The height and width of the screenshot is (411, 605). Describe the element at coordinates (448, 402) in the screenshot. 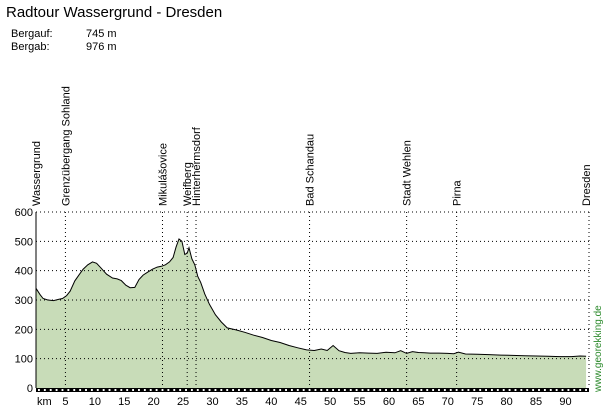

I see `x-tick-label: 70` at that location.